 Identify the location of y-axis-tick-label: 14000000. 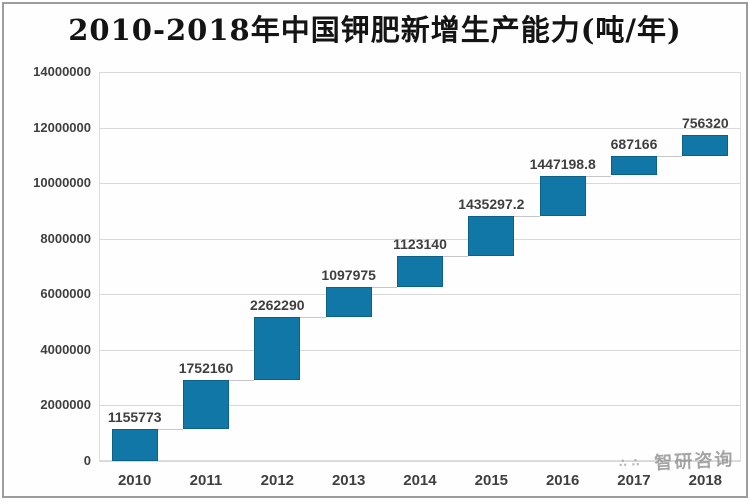
(62, 71).